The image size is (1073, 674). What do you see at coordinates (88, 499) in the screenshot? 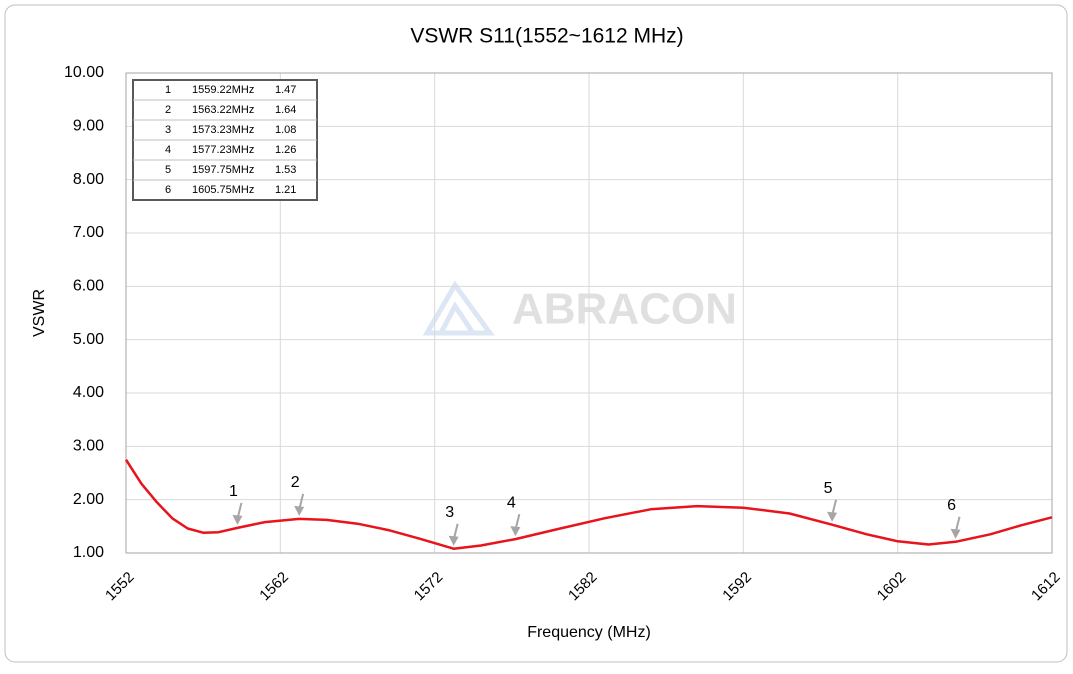
I see `y-tick-label: 2.00` at bounding box center [88, 499].